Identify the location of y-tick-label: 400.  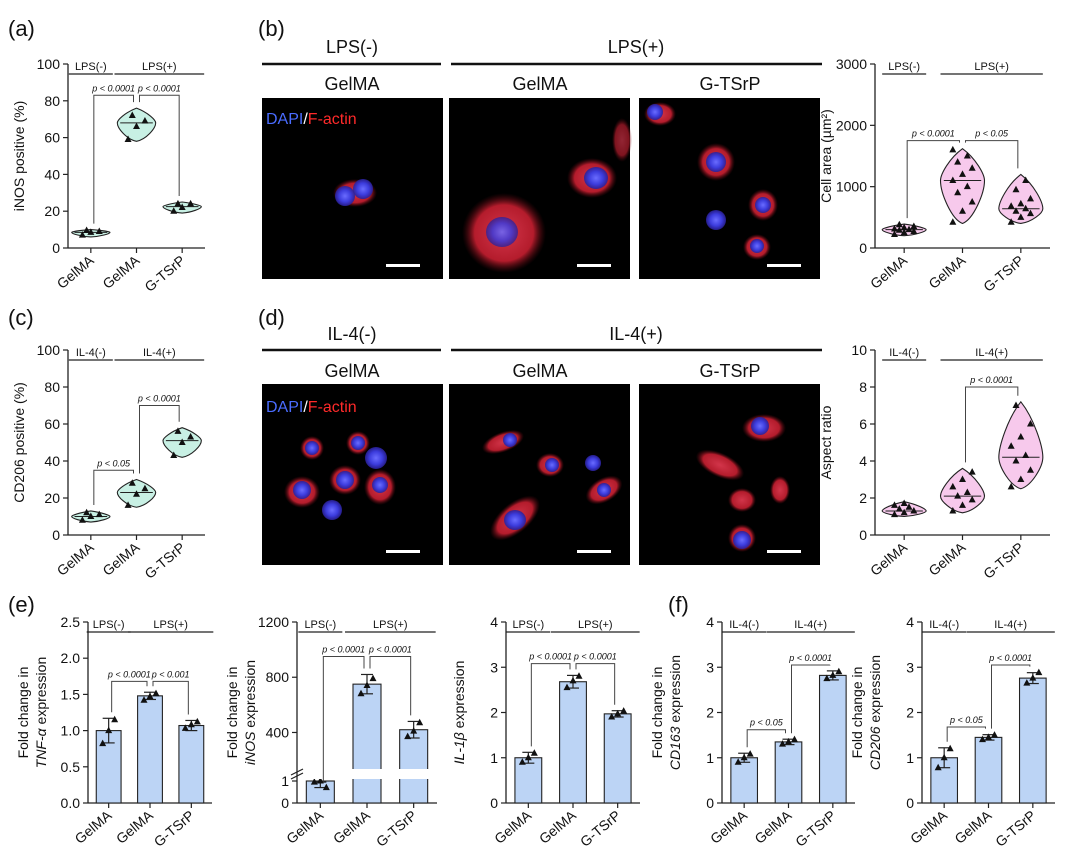
(278, 732).